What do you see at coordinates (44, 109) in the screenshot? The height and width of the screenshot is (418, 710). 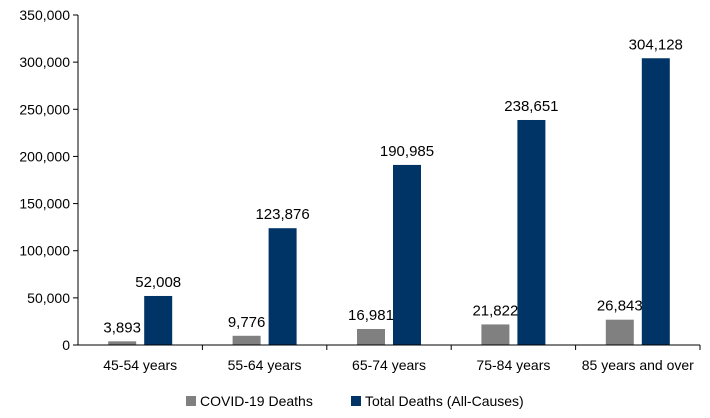 I see `y-tick-label: 250,000` at bounding box center [44, 109].